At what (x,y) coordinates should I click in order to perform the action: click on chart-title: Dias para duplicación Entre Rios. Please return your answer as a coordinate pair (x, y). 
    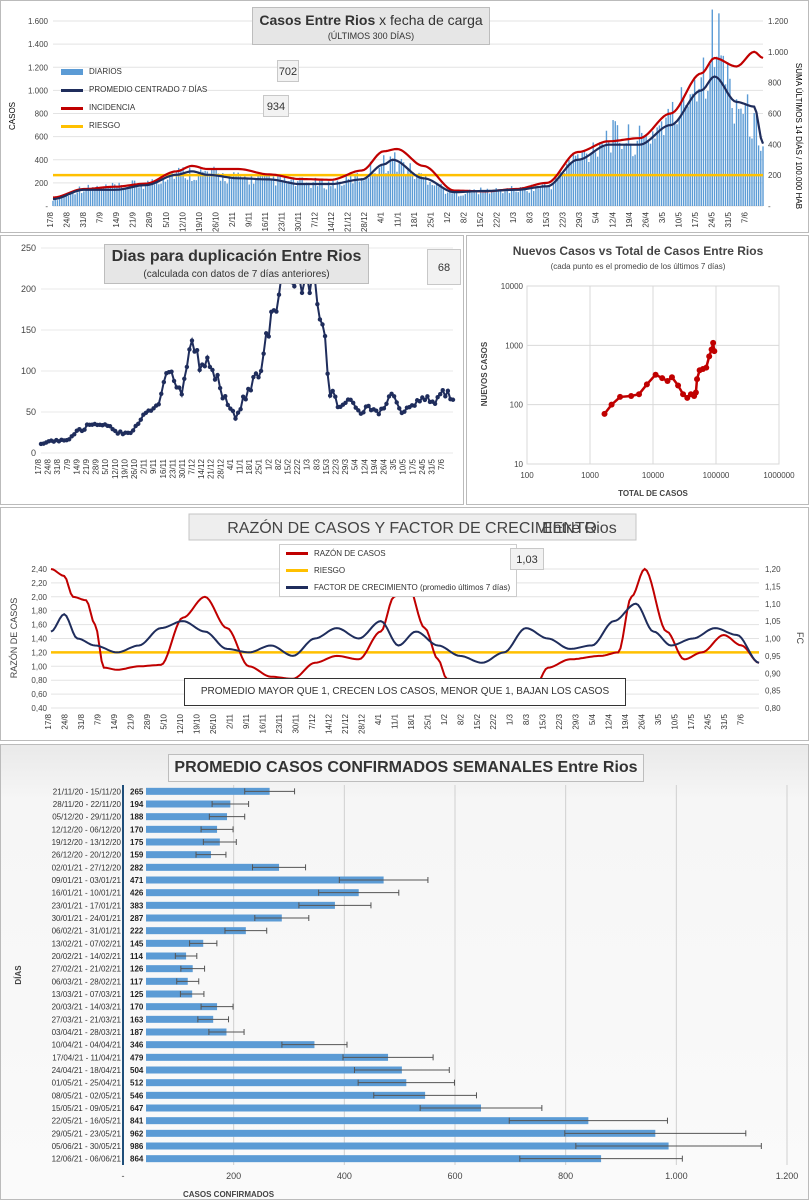
    Looking at the image, I should click on (236, 256).